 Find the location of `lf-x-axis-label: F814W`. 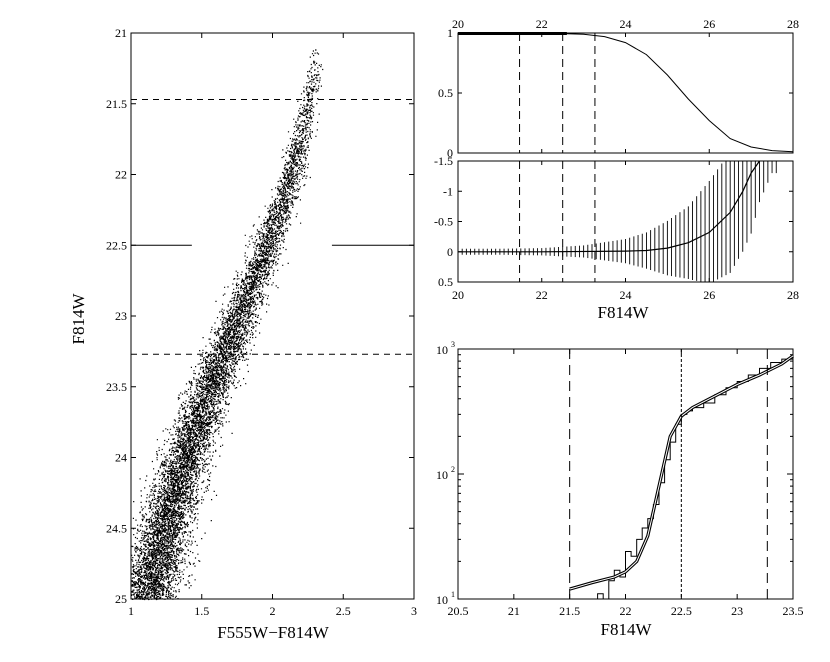

lf-x-axis-label: F814W is located at coordinates (627, 629).